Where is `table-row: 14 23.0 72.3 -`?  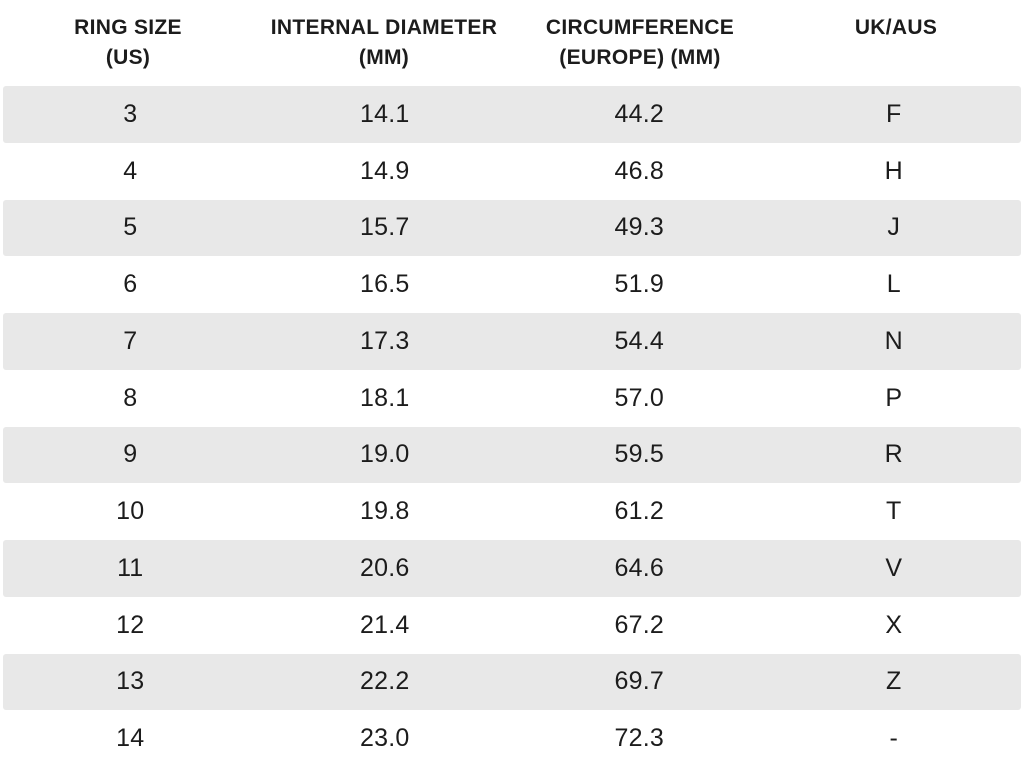
table-row: 14 23.0 72.3 - is located at coordinates (512, 738).